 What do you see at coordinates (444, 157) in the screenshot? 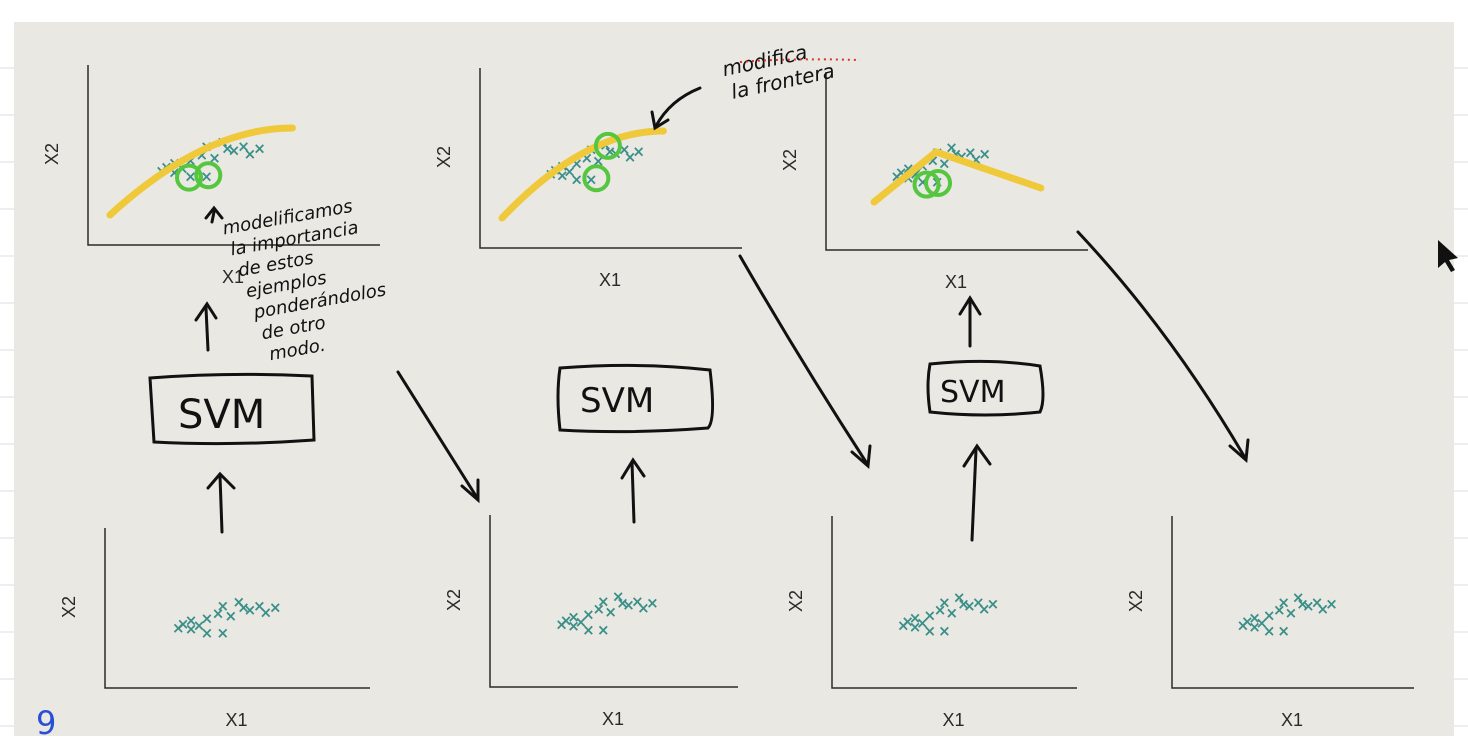
I see `top-plot-2-y-axis-label: X2` at bounding box center [444, 157].